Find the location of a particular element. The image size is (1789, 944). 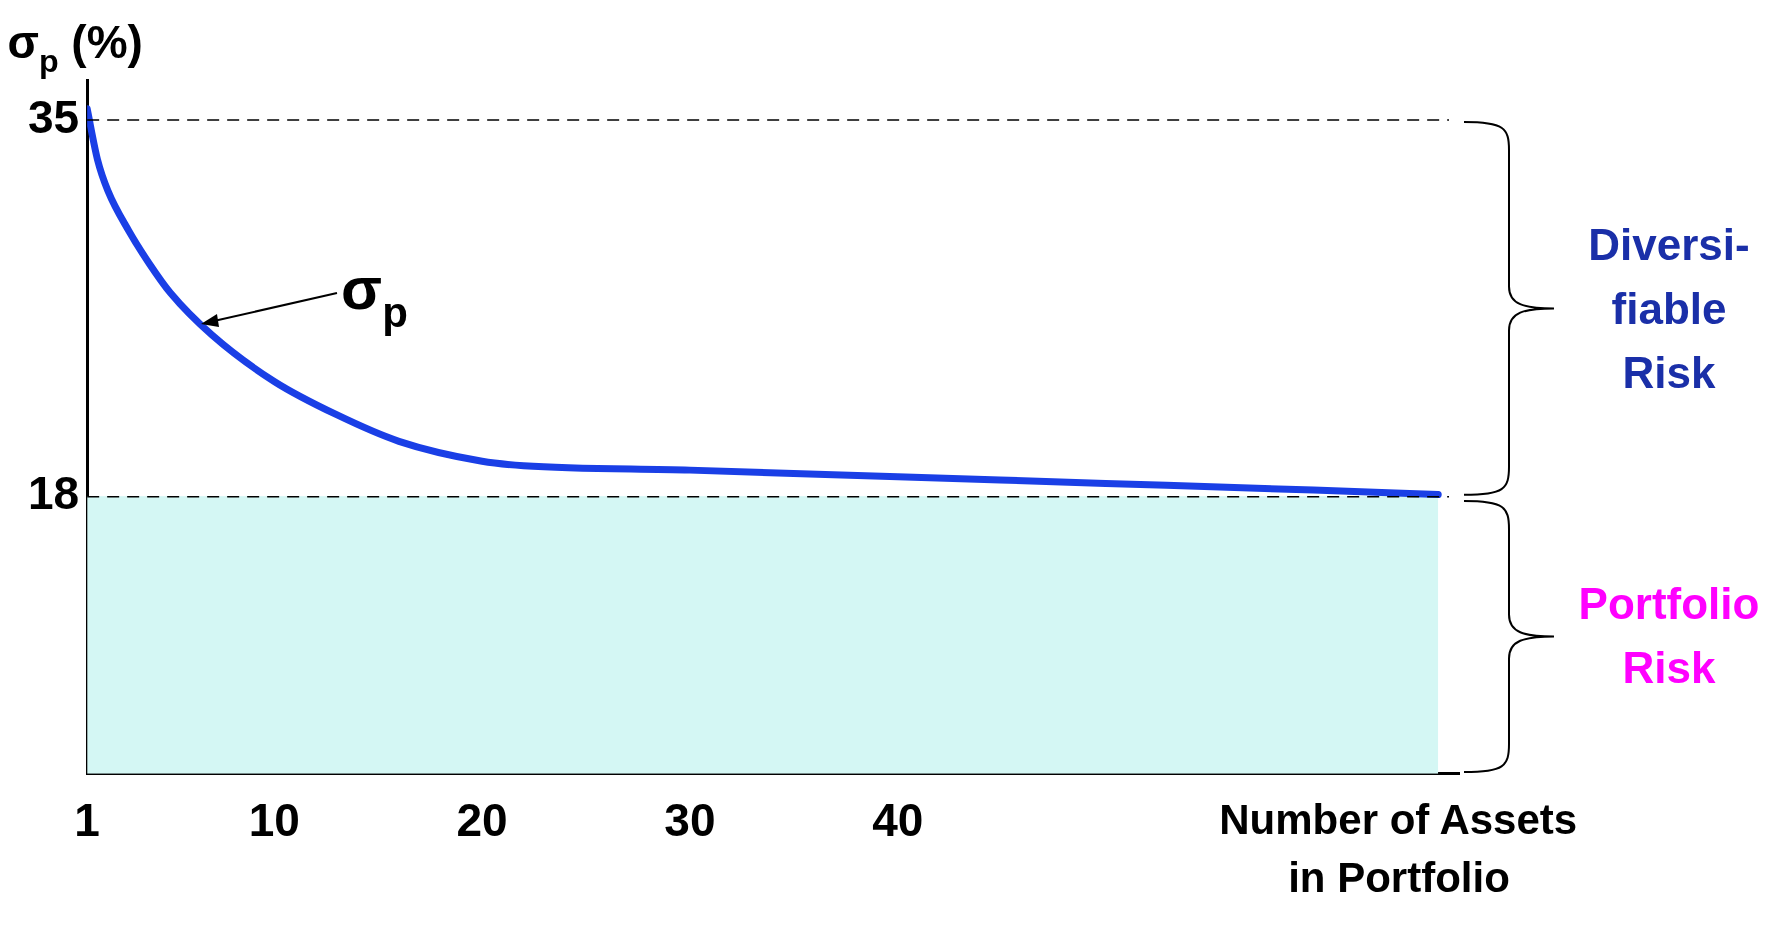

x-tick-label: 20 is located at coordinates (482, 820).